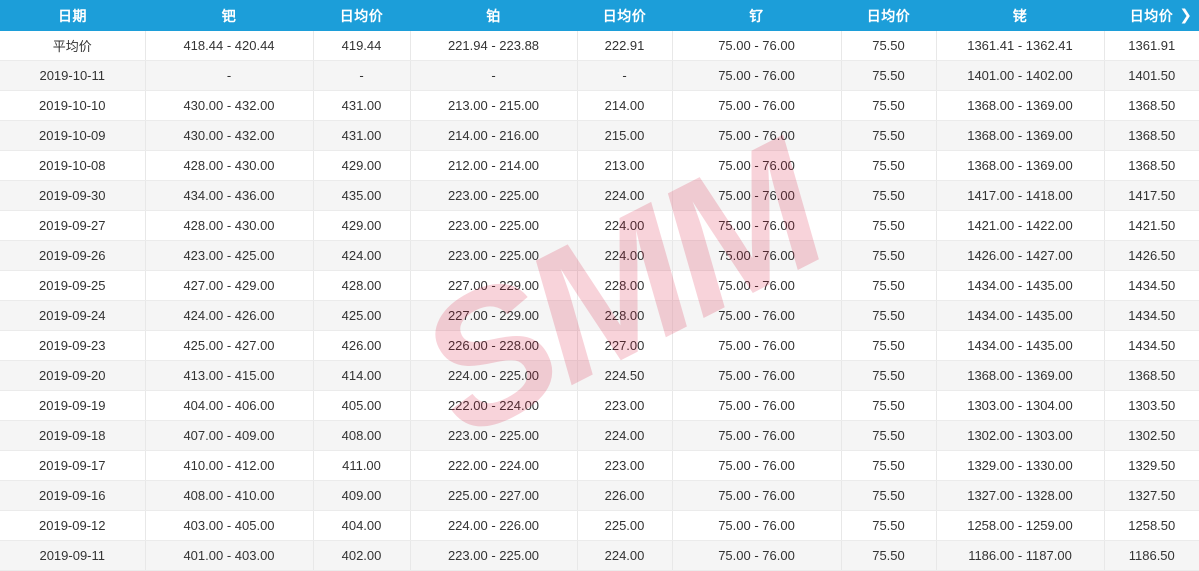 The height and width of the screenshot is (571, 1199). What do you see at coordinates (1020, 255) in the screenshot?
I see `table-cell: 1426.00 - 1427.00` at bounding box center [1020, 255].